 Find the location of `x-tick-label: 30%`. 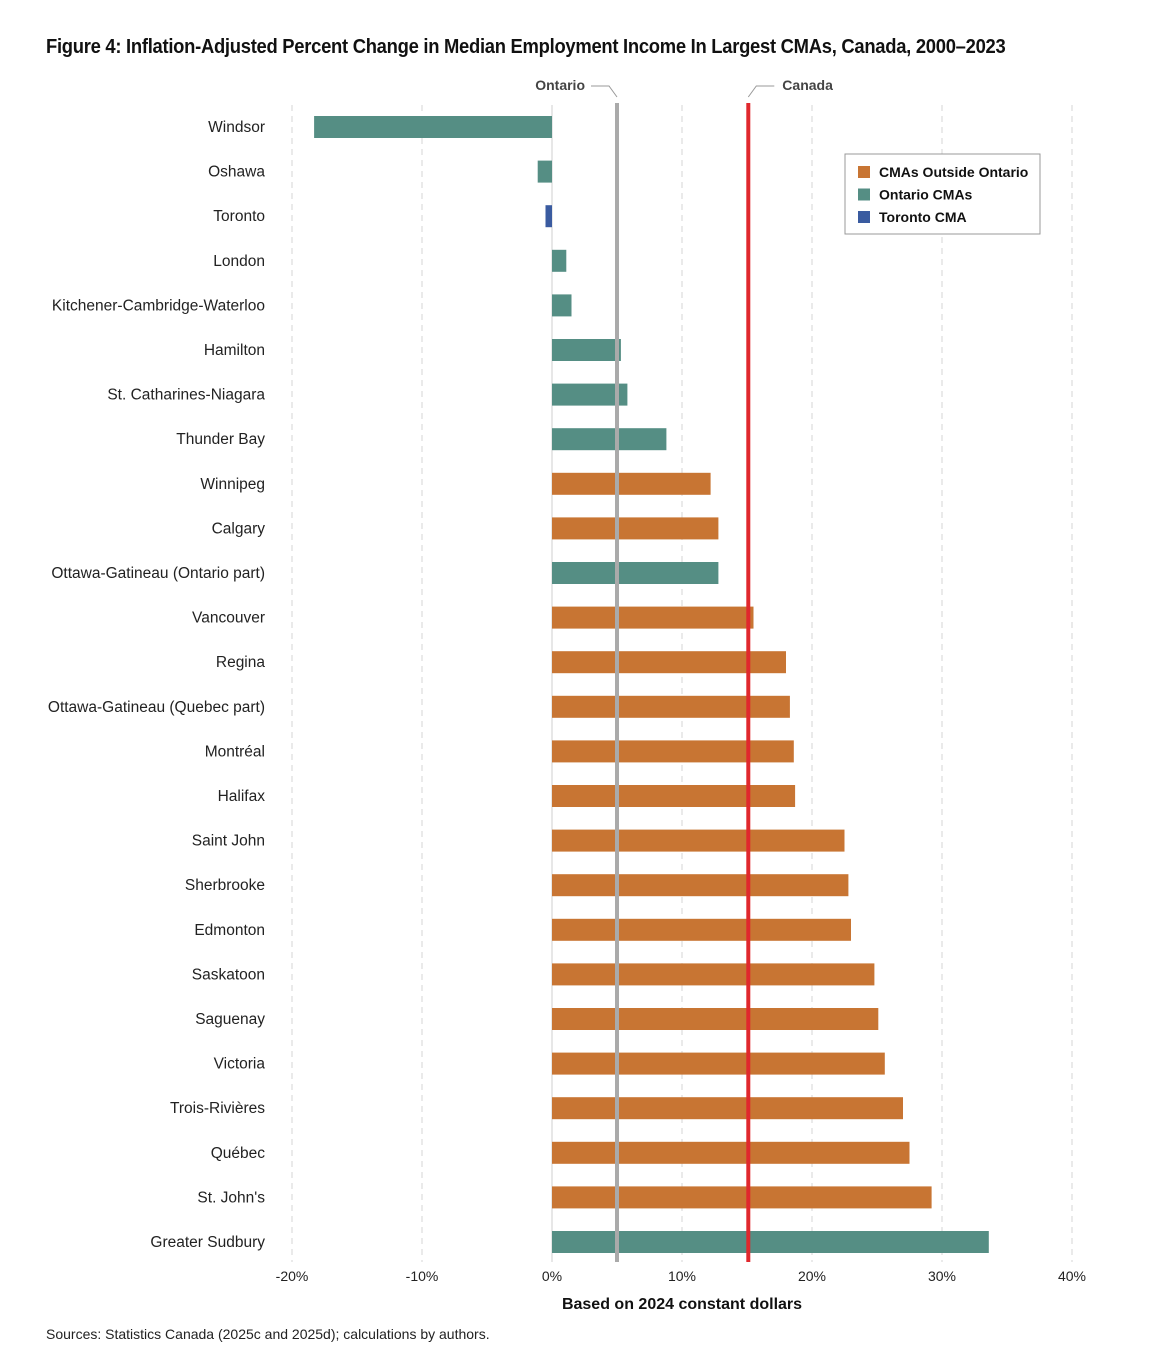

x-tick-label: 30% is located at coordinates (942, 1276).